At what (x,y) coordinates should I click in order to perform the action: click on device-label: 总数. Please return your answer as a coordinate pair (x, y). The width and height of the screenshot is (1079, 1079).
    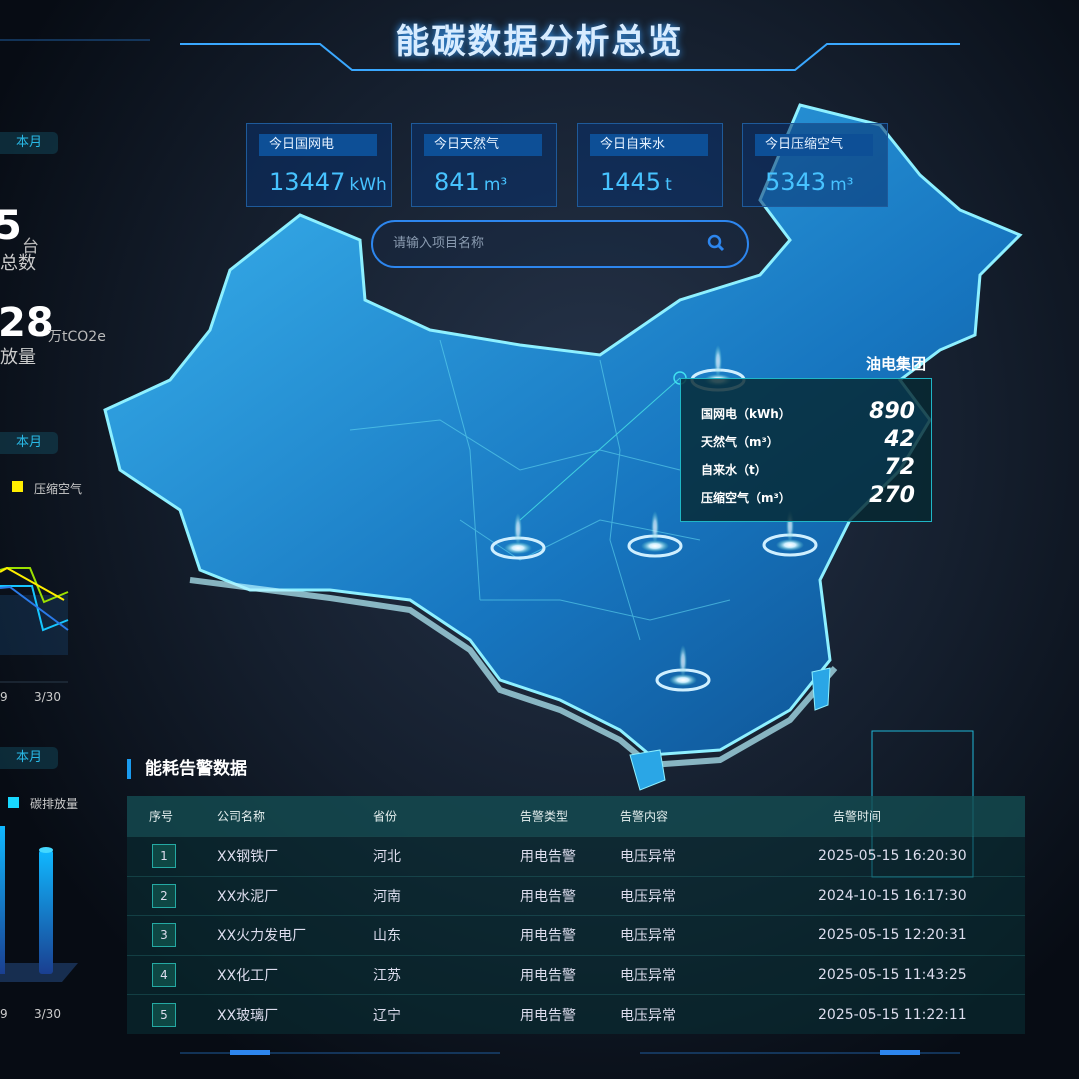
    Looking at the image, I should click on (18, 263).